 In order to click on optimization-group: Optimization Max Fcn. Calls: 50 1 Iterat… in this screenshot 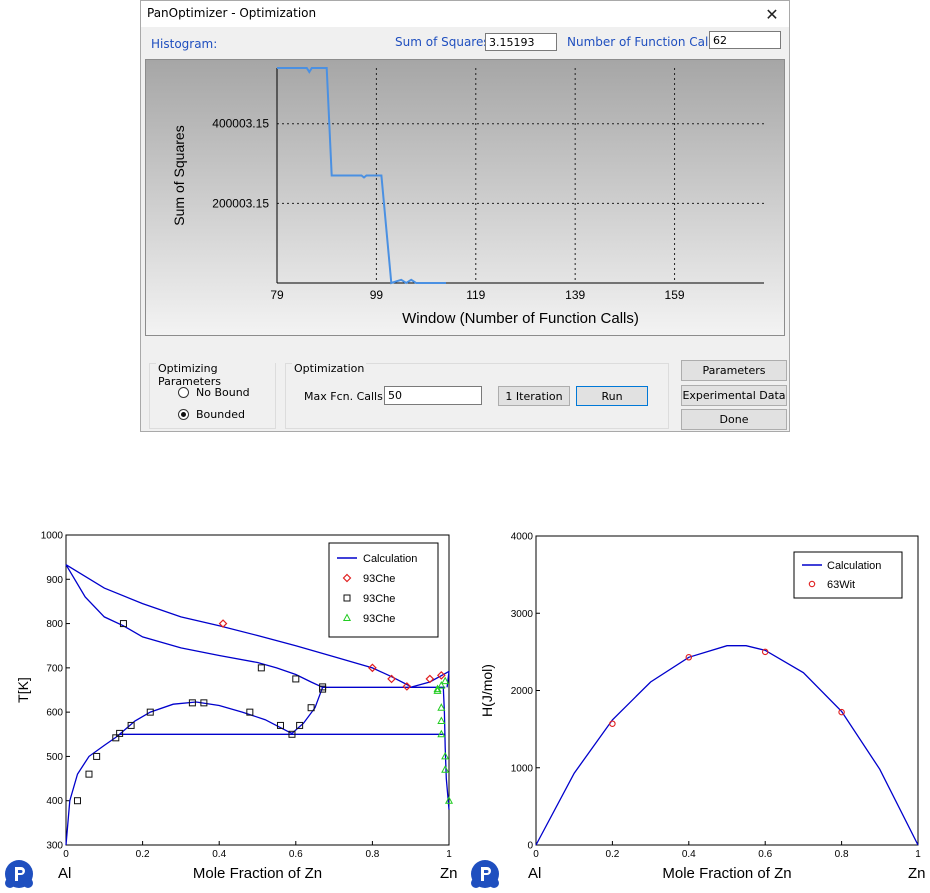, I will do `click(477, 395)`.